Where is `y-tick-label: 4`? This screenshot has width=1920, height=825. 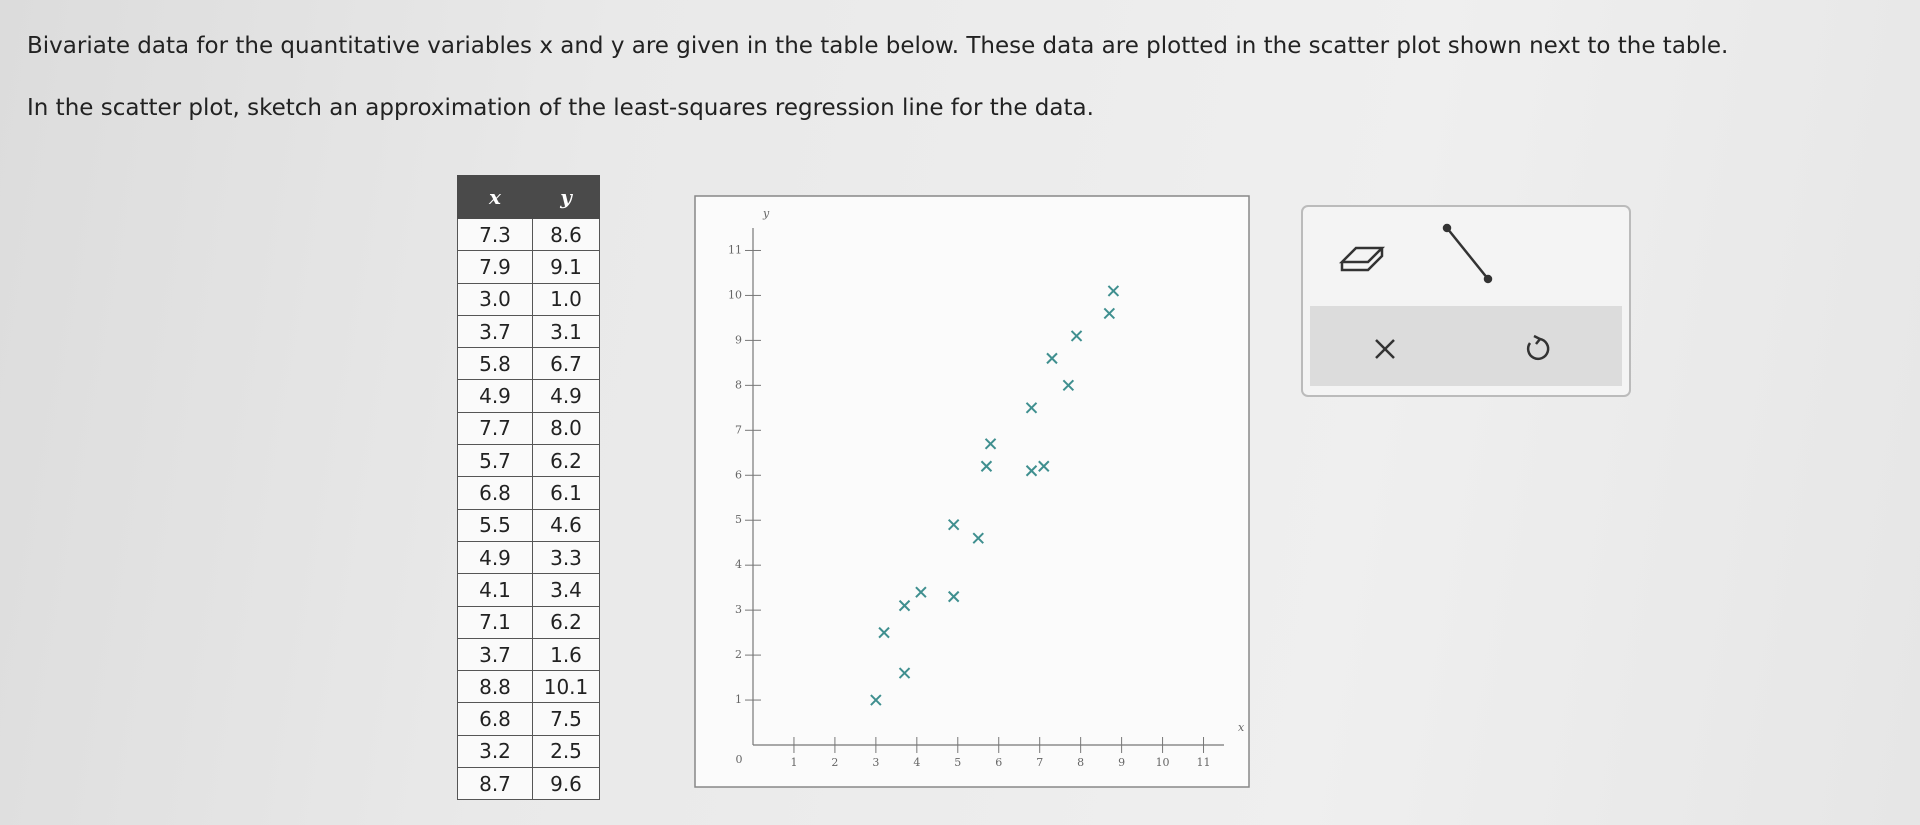
y-tick-label: 4 is located at coordinates (738, 564).